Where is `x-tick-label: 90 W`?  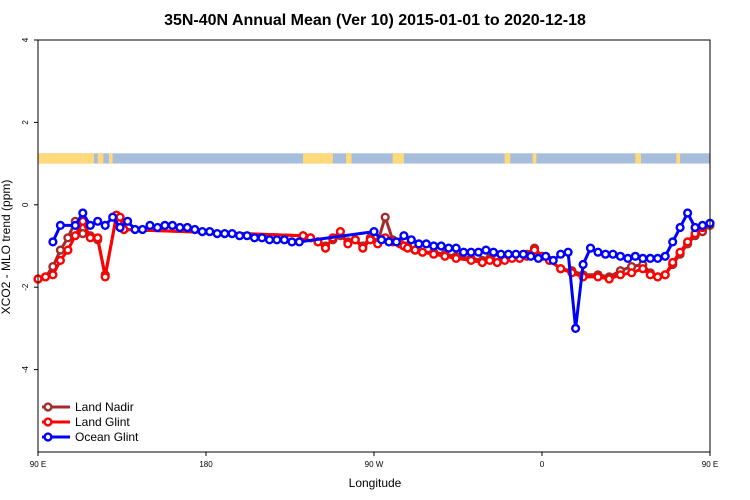 x-tick-label: 90 W is located at coordinates (374, 464).